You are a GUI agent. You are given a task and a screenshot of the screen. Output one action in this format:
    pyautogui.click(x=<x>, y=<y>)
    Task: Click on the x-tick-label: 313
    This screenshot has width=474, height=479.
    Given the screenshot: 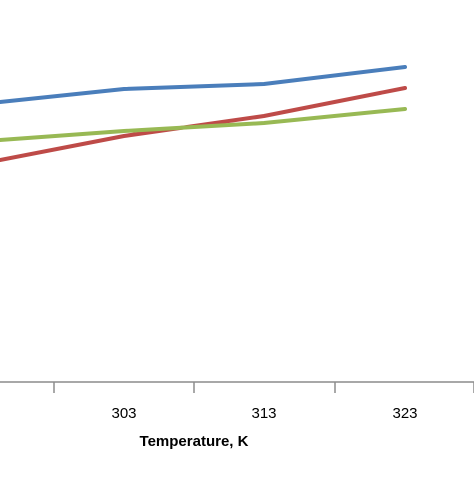 What is the action you would take?
    pyautogui.click(x=263, y=413)
    